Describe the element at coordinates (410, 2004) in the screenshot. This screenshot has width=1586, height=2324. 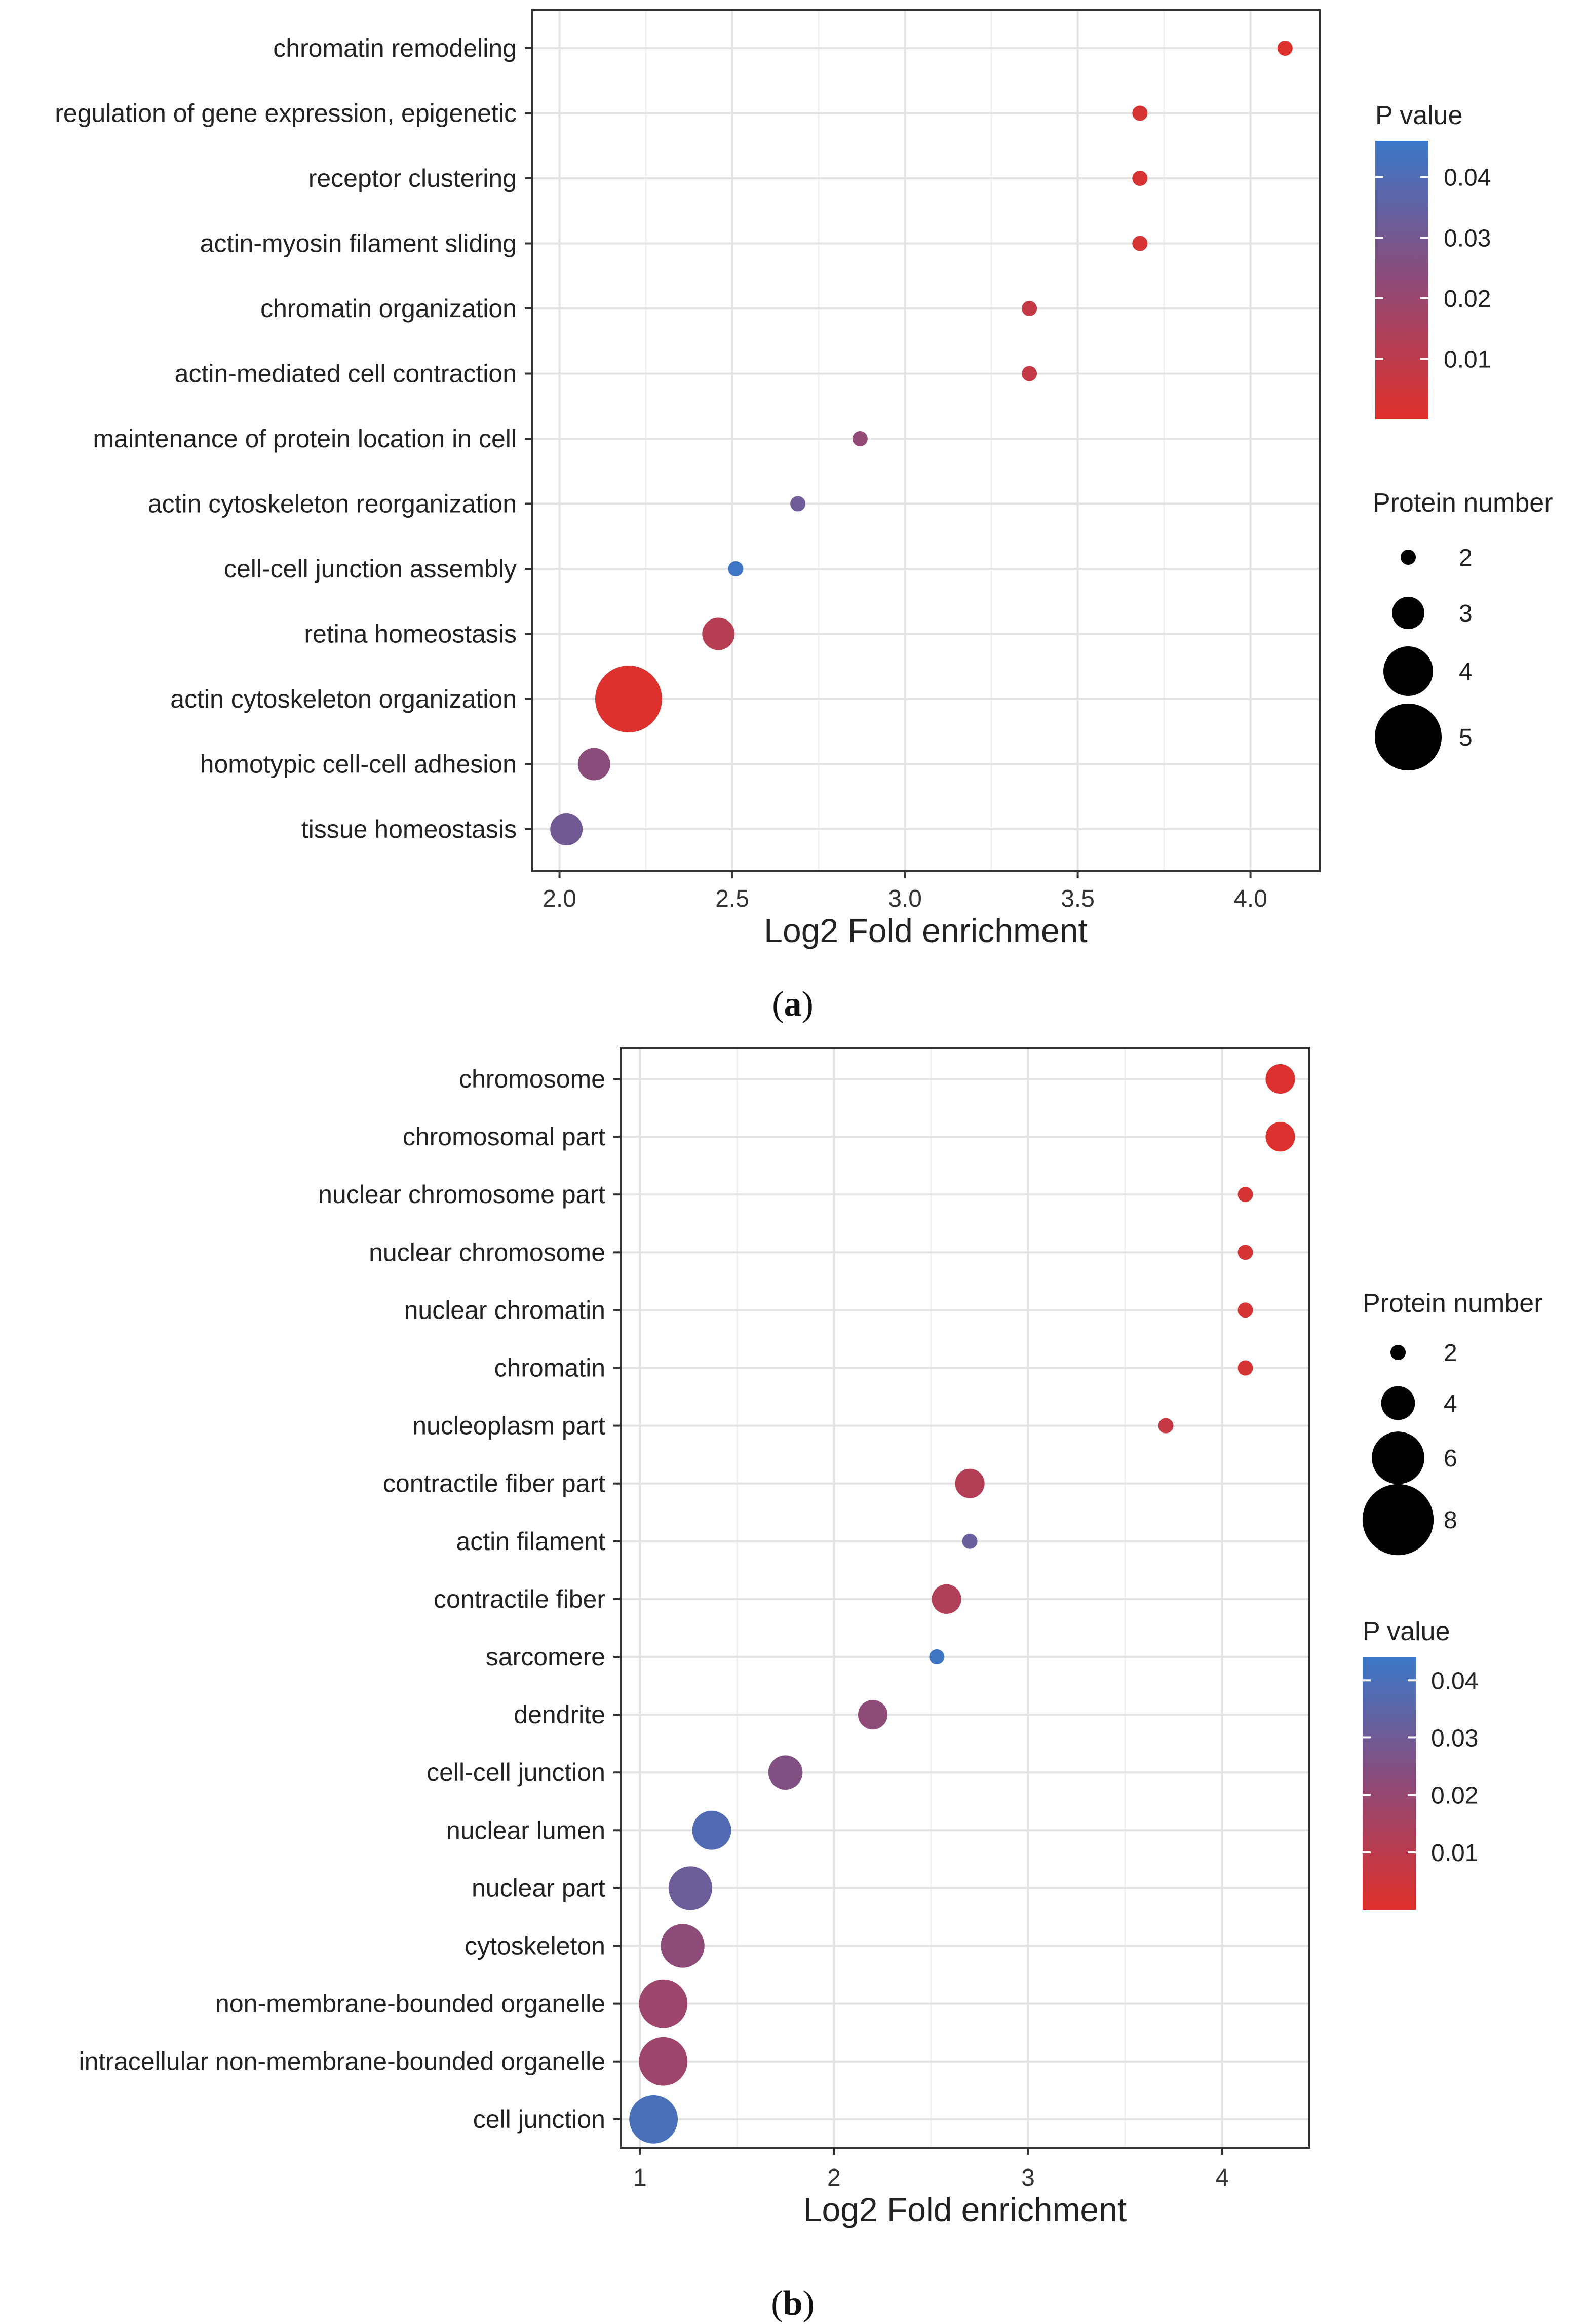
I see `y-tick-label: non-membrane-bounded organelle` at that location.